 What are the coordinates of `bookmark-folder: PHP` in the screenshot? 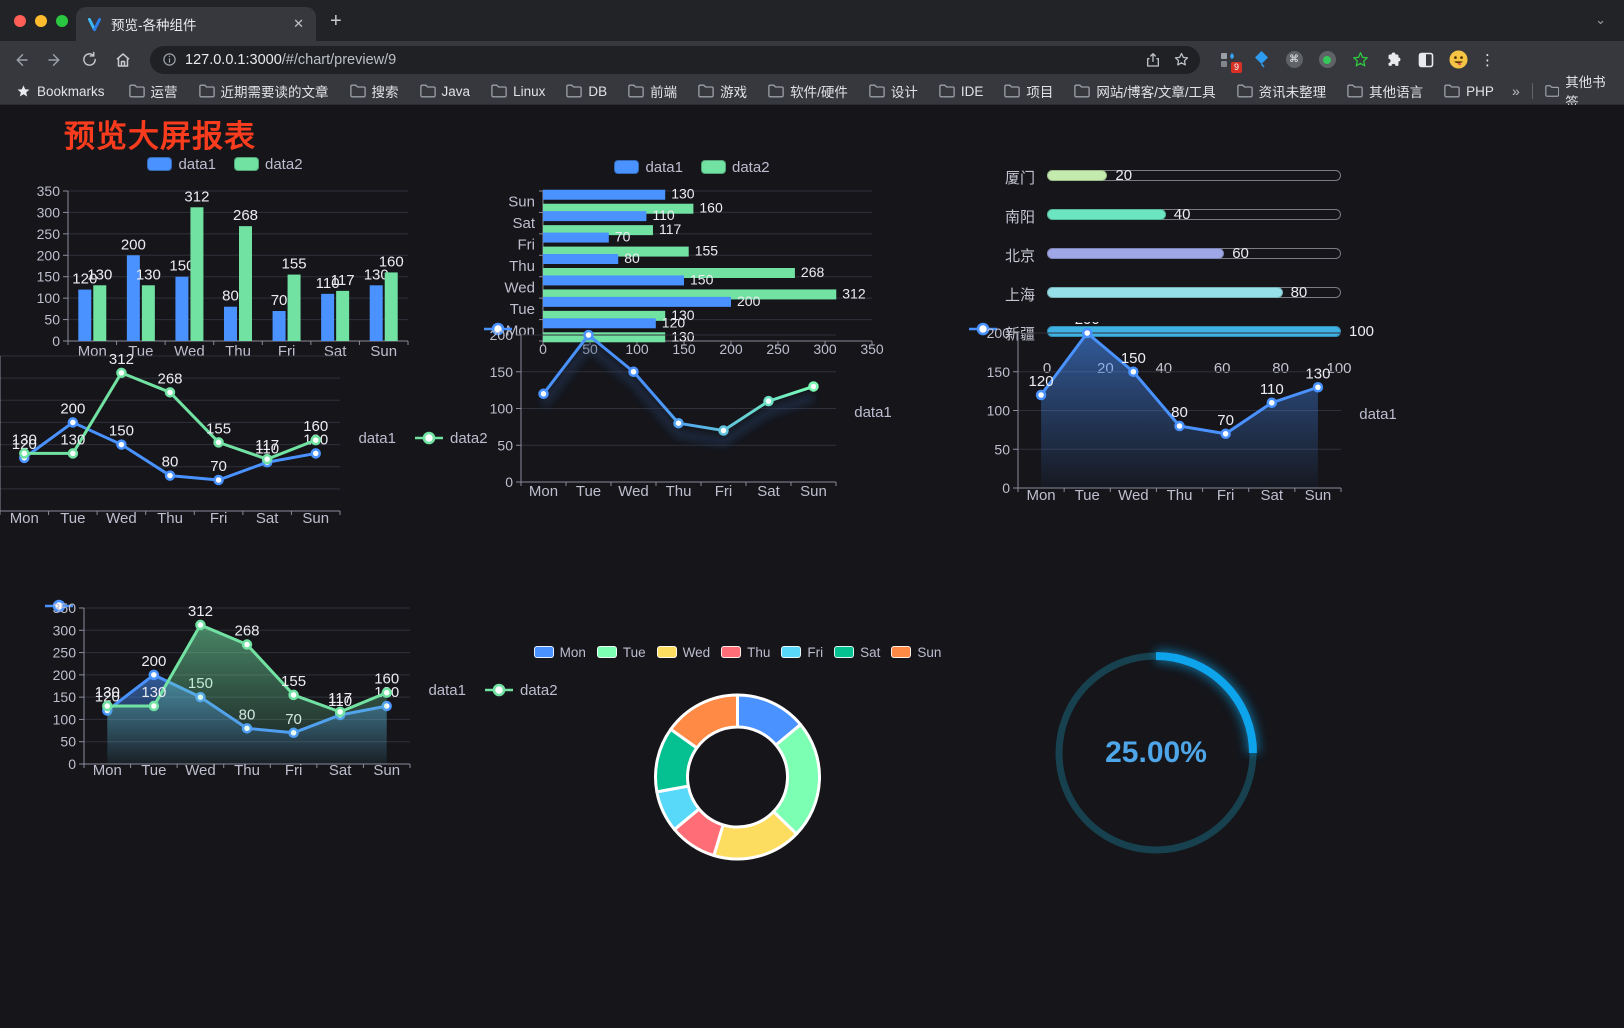 It's located at (1469, 91).